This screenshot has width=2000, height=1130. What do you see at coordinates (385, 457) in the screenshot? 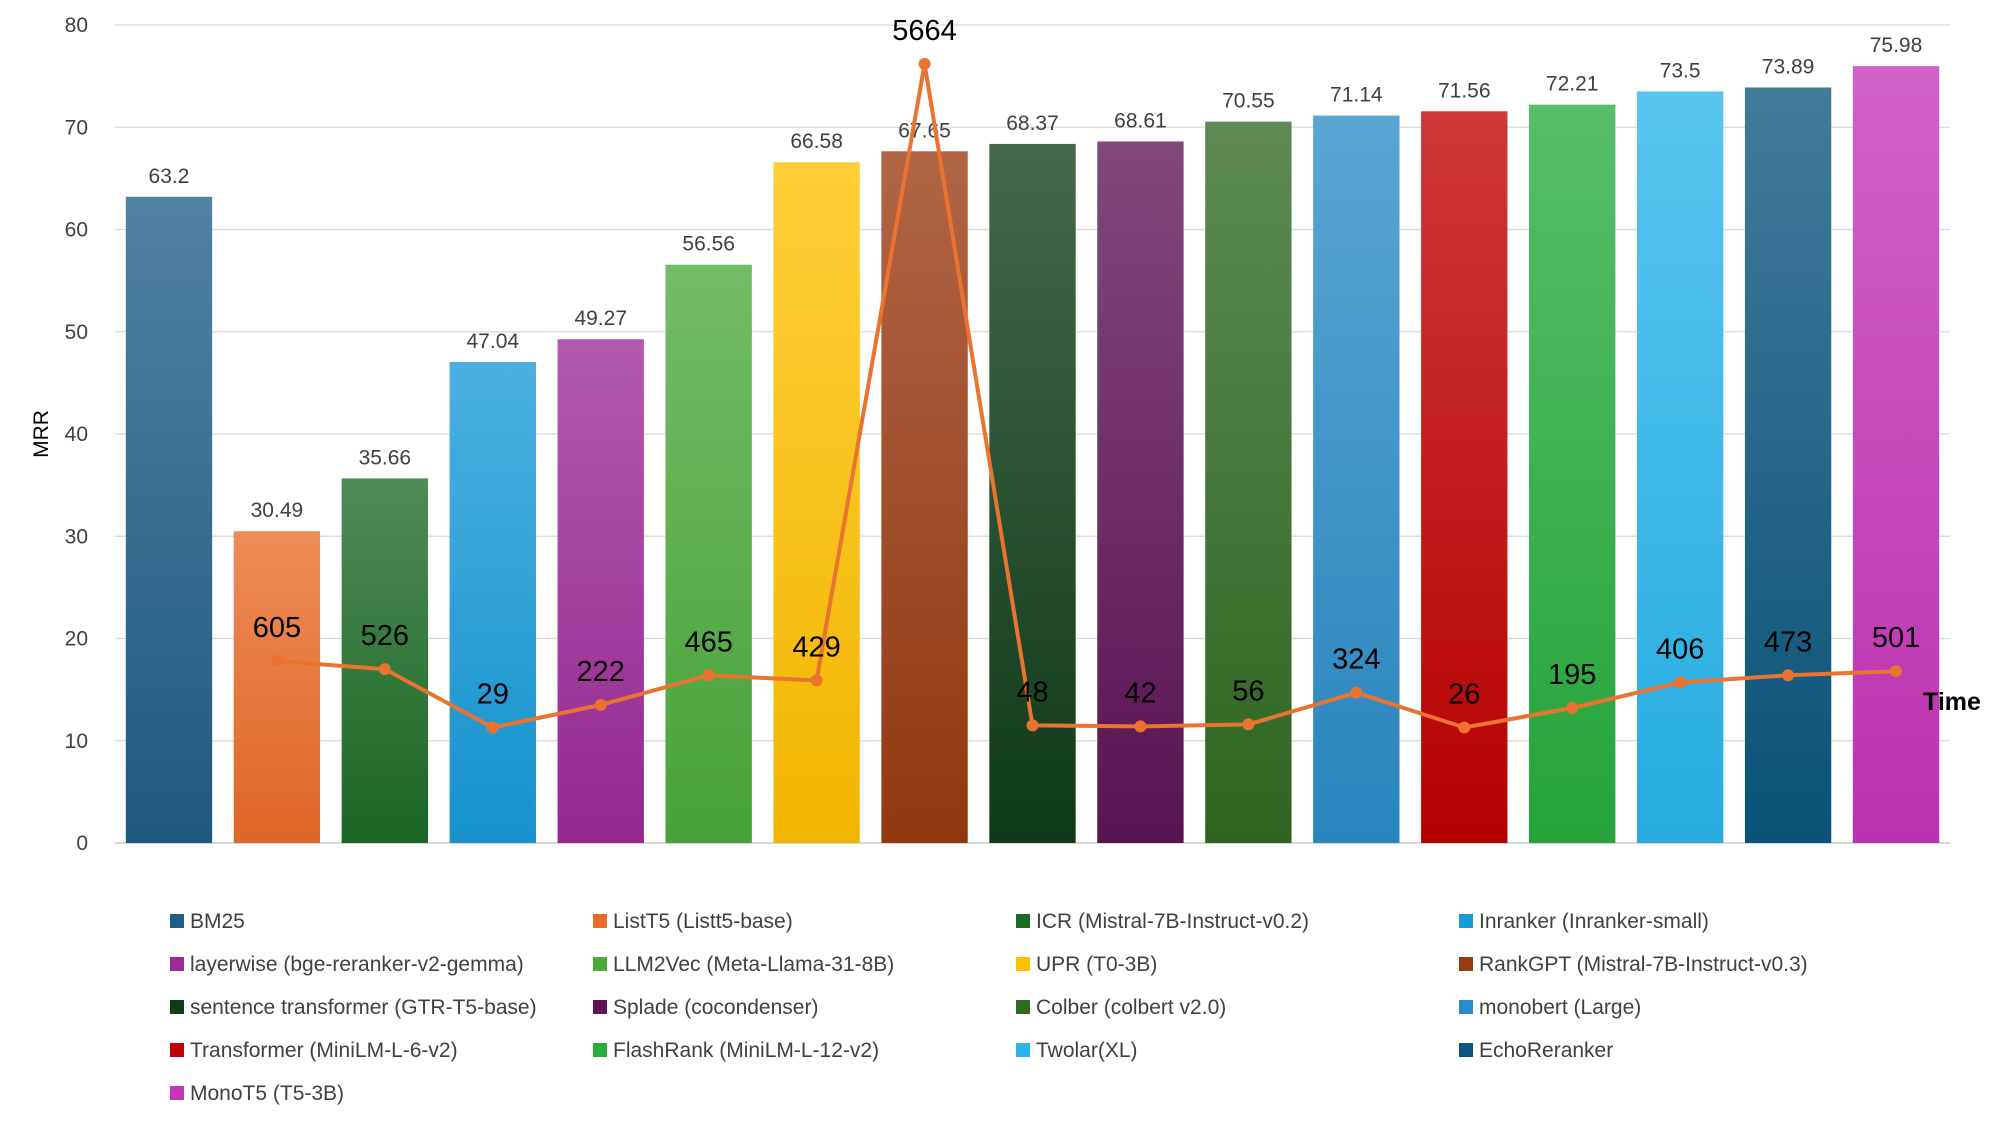
I see `bar-value-label: 35.66` at bounding box center [385, 457].